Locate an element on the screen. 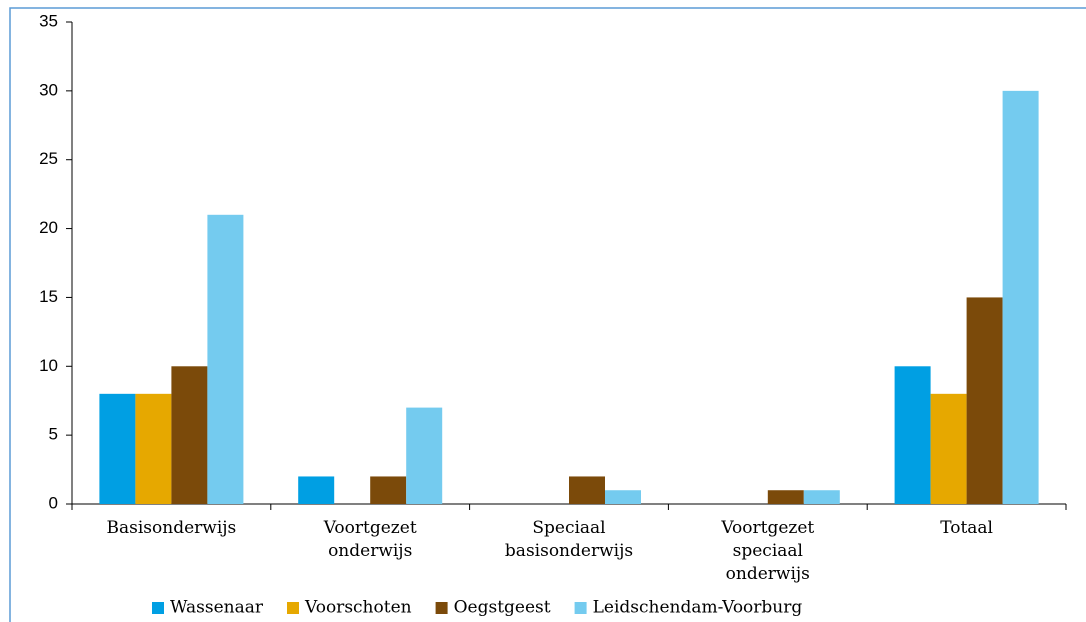 The height and width of the screenshot is (622, 1086). y-tick-label: 15 is located at coordinates (48, 296).